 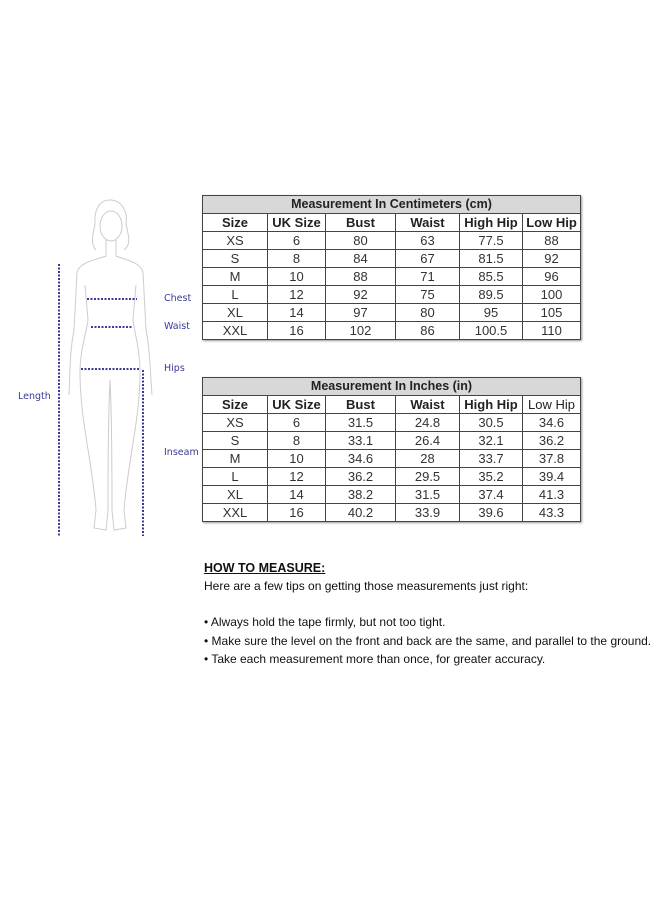 What do you see at coordinates (391, 204) in the screenshot?
I see `cm-table-title: Measurement In Centimeters (cm)` at bounding box center [391, 204].